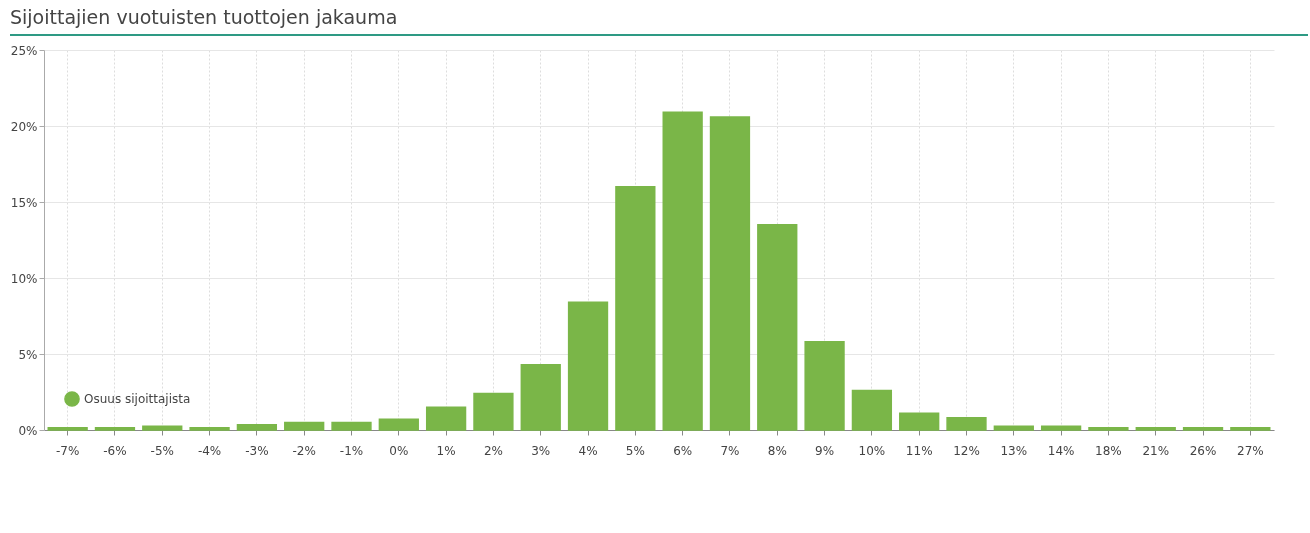 The width and height of the screenshot is (1310, 533). What do you see at coordinates (919, 450) in the screenshot?
I see `x-tick-label: 11%` at bounding box center [919, 450].